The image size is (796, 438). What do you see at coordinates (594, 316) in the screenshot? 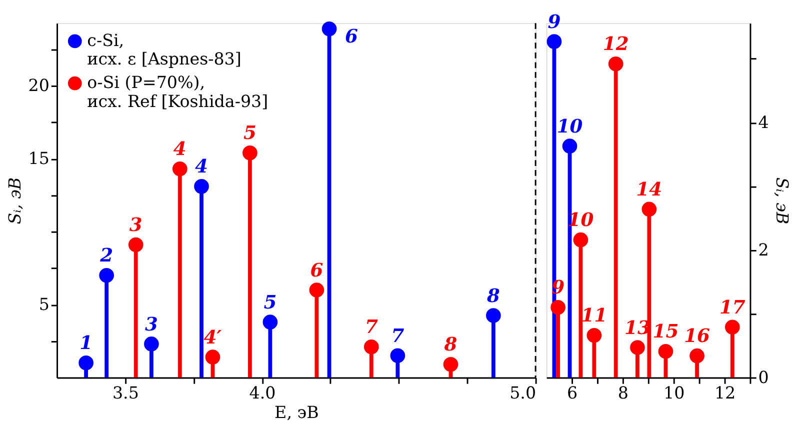
I see `annotation: 11` at bounding box center [594, 316].